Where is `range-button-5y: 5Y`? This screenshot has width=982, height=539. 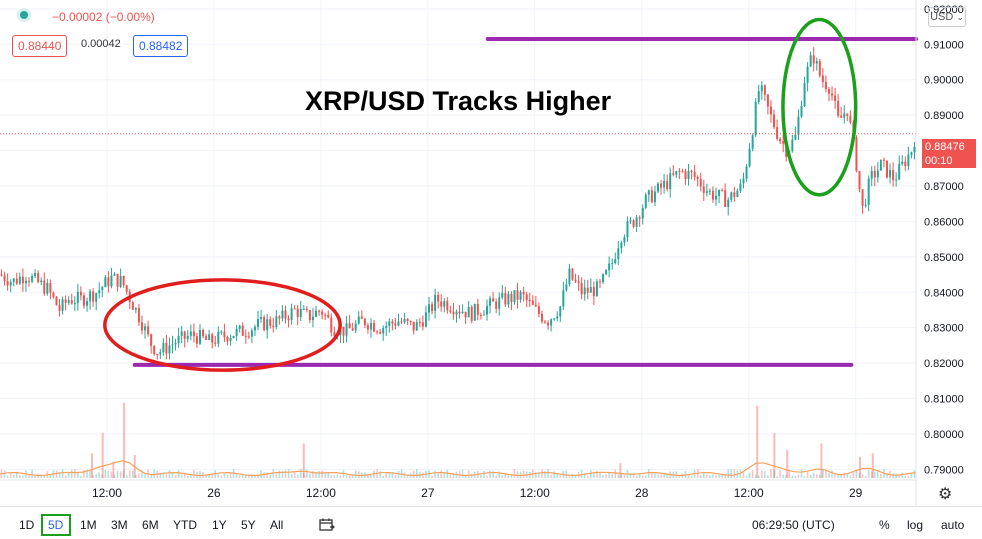
range-button-5y: 5Y is located at coordinates (248, 525).